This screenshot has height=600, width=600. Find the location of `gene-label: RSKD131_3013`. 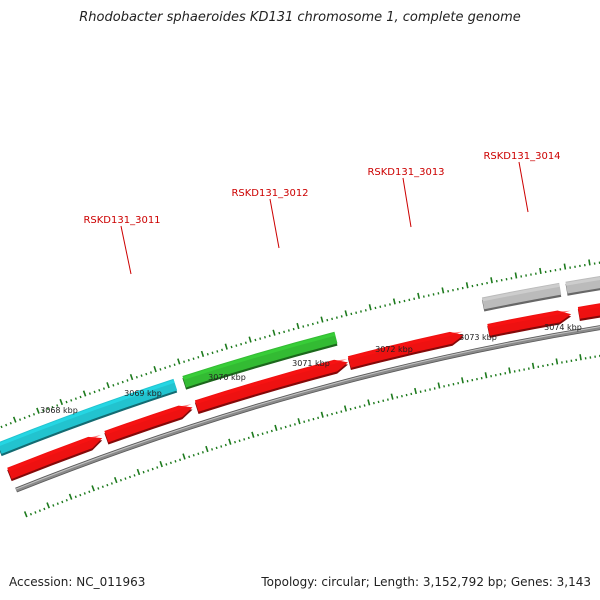

gene-label: RSKD131_3013 is located at coordinates (405, 172).